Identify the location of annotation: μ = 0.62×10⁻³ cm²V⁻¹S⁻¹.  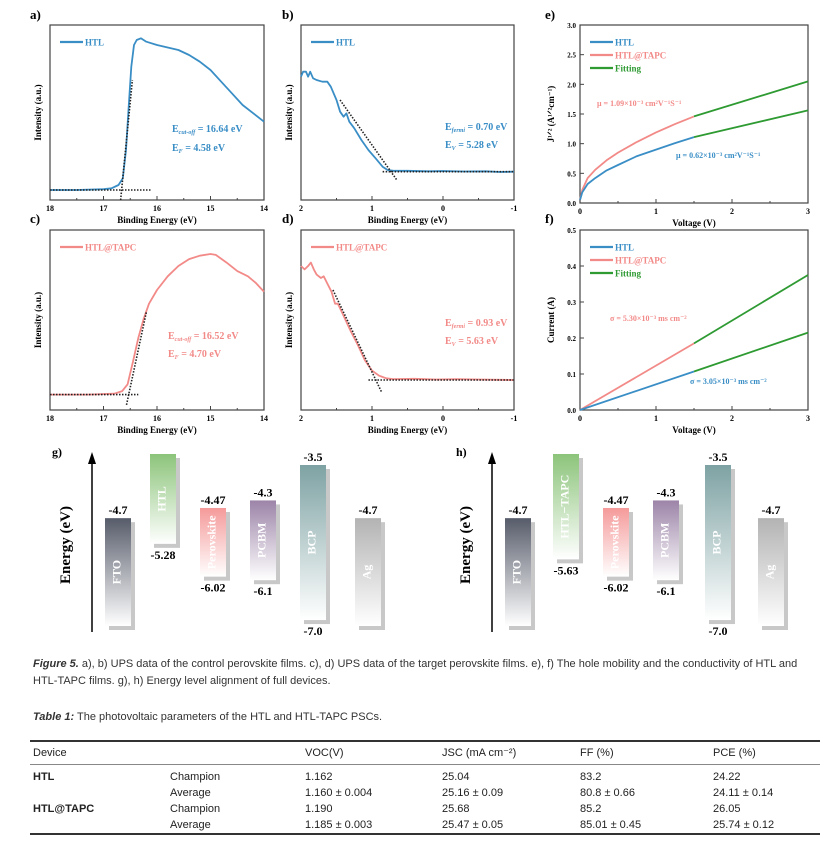
(718, 155).